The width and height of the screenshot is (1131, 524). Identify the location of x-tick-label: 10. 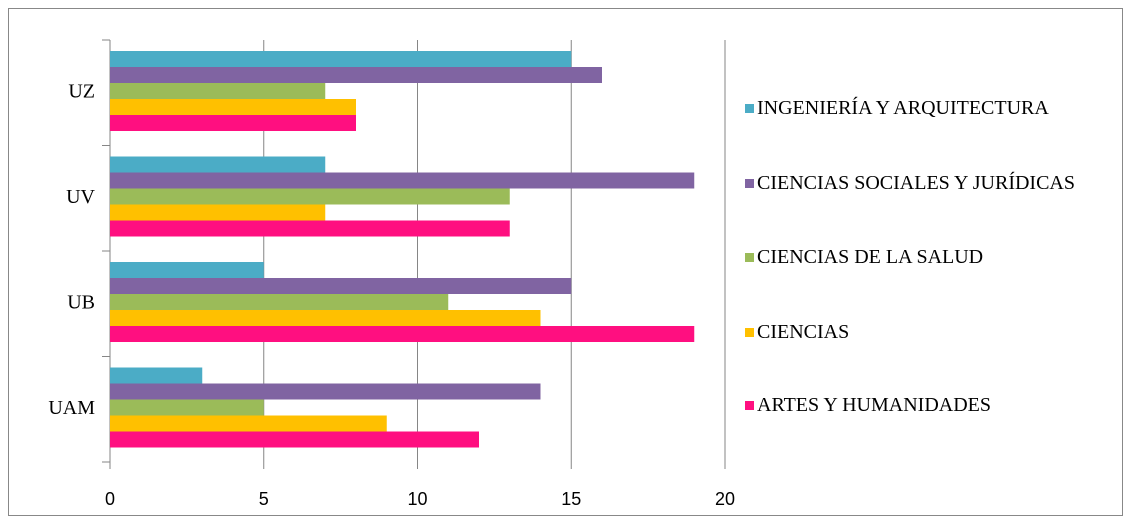
(417, 499).